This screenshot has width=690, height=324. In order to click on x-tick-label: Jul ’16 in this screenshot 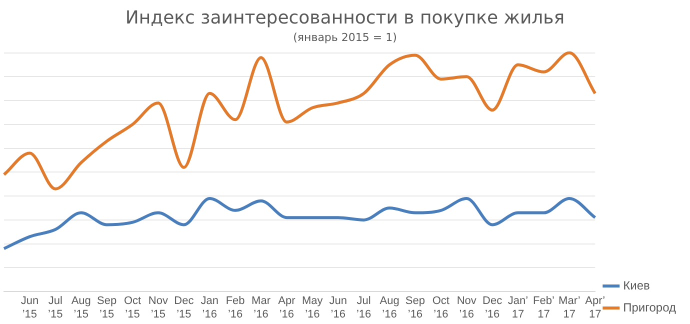, I will do `click(364, 307)`.